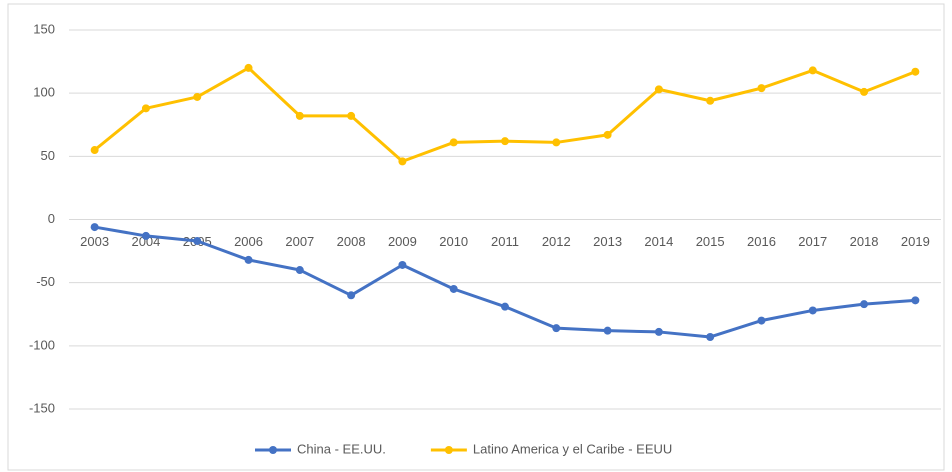  I want to click on x-tick-label: 2018, so click(864, 241).